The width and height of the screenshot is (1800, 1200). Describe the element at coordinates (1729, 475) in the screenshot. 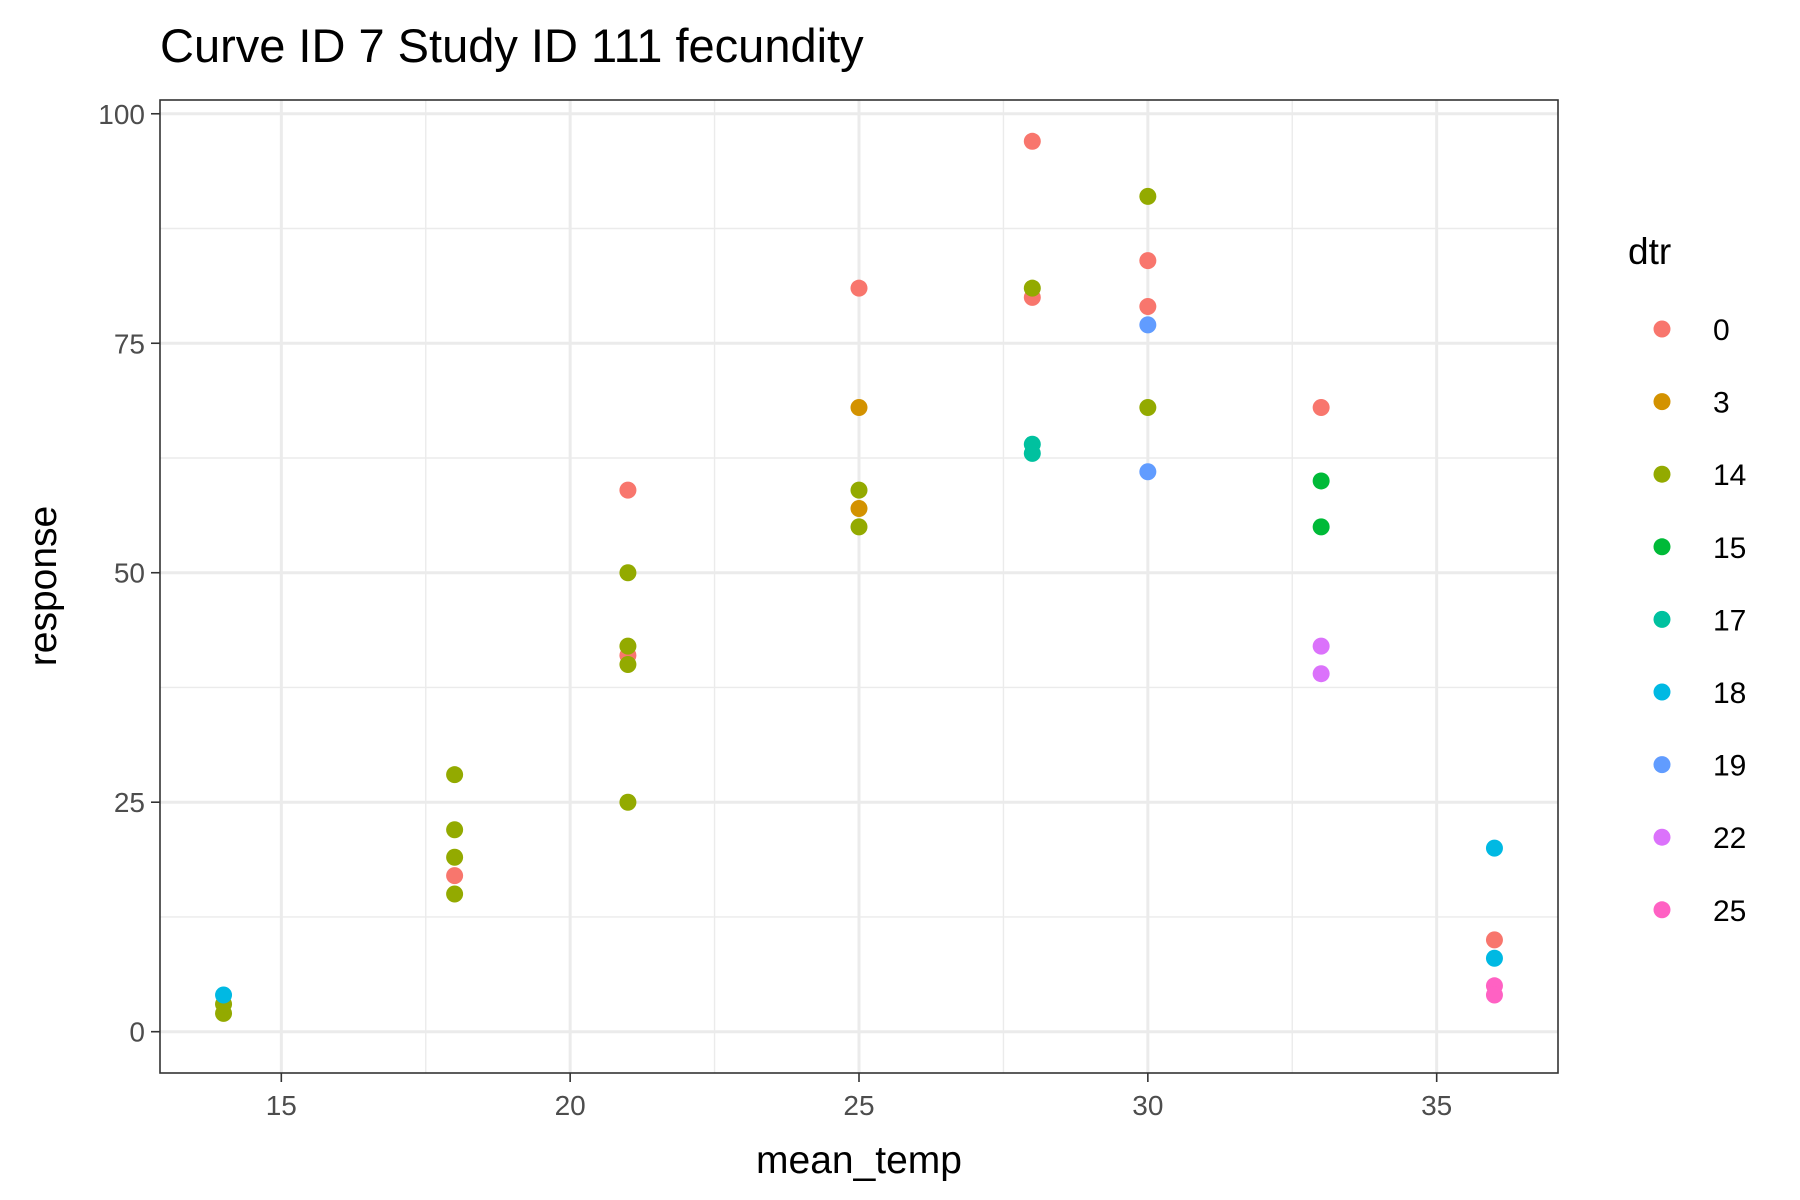

I see `legend-label: 14` at that location.